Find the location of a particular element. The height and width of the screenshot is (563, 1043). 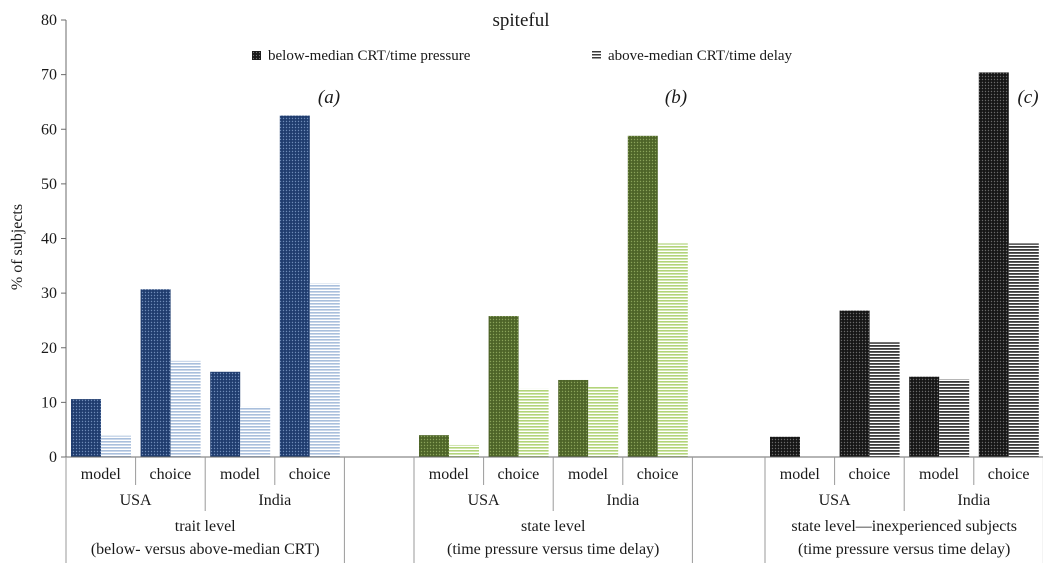

y-tick-label: 20 is located at coordinates (49, 348).